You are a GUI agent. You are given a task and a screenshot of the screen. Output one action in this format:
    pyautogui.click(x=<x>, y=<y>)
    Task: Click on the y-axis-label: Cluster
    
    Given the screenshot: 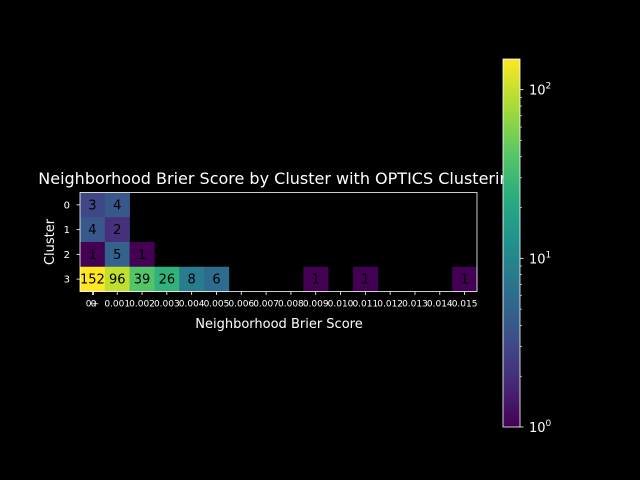 What is the action you would take?
    pyautogui.click(x=50, y=241)
    